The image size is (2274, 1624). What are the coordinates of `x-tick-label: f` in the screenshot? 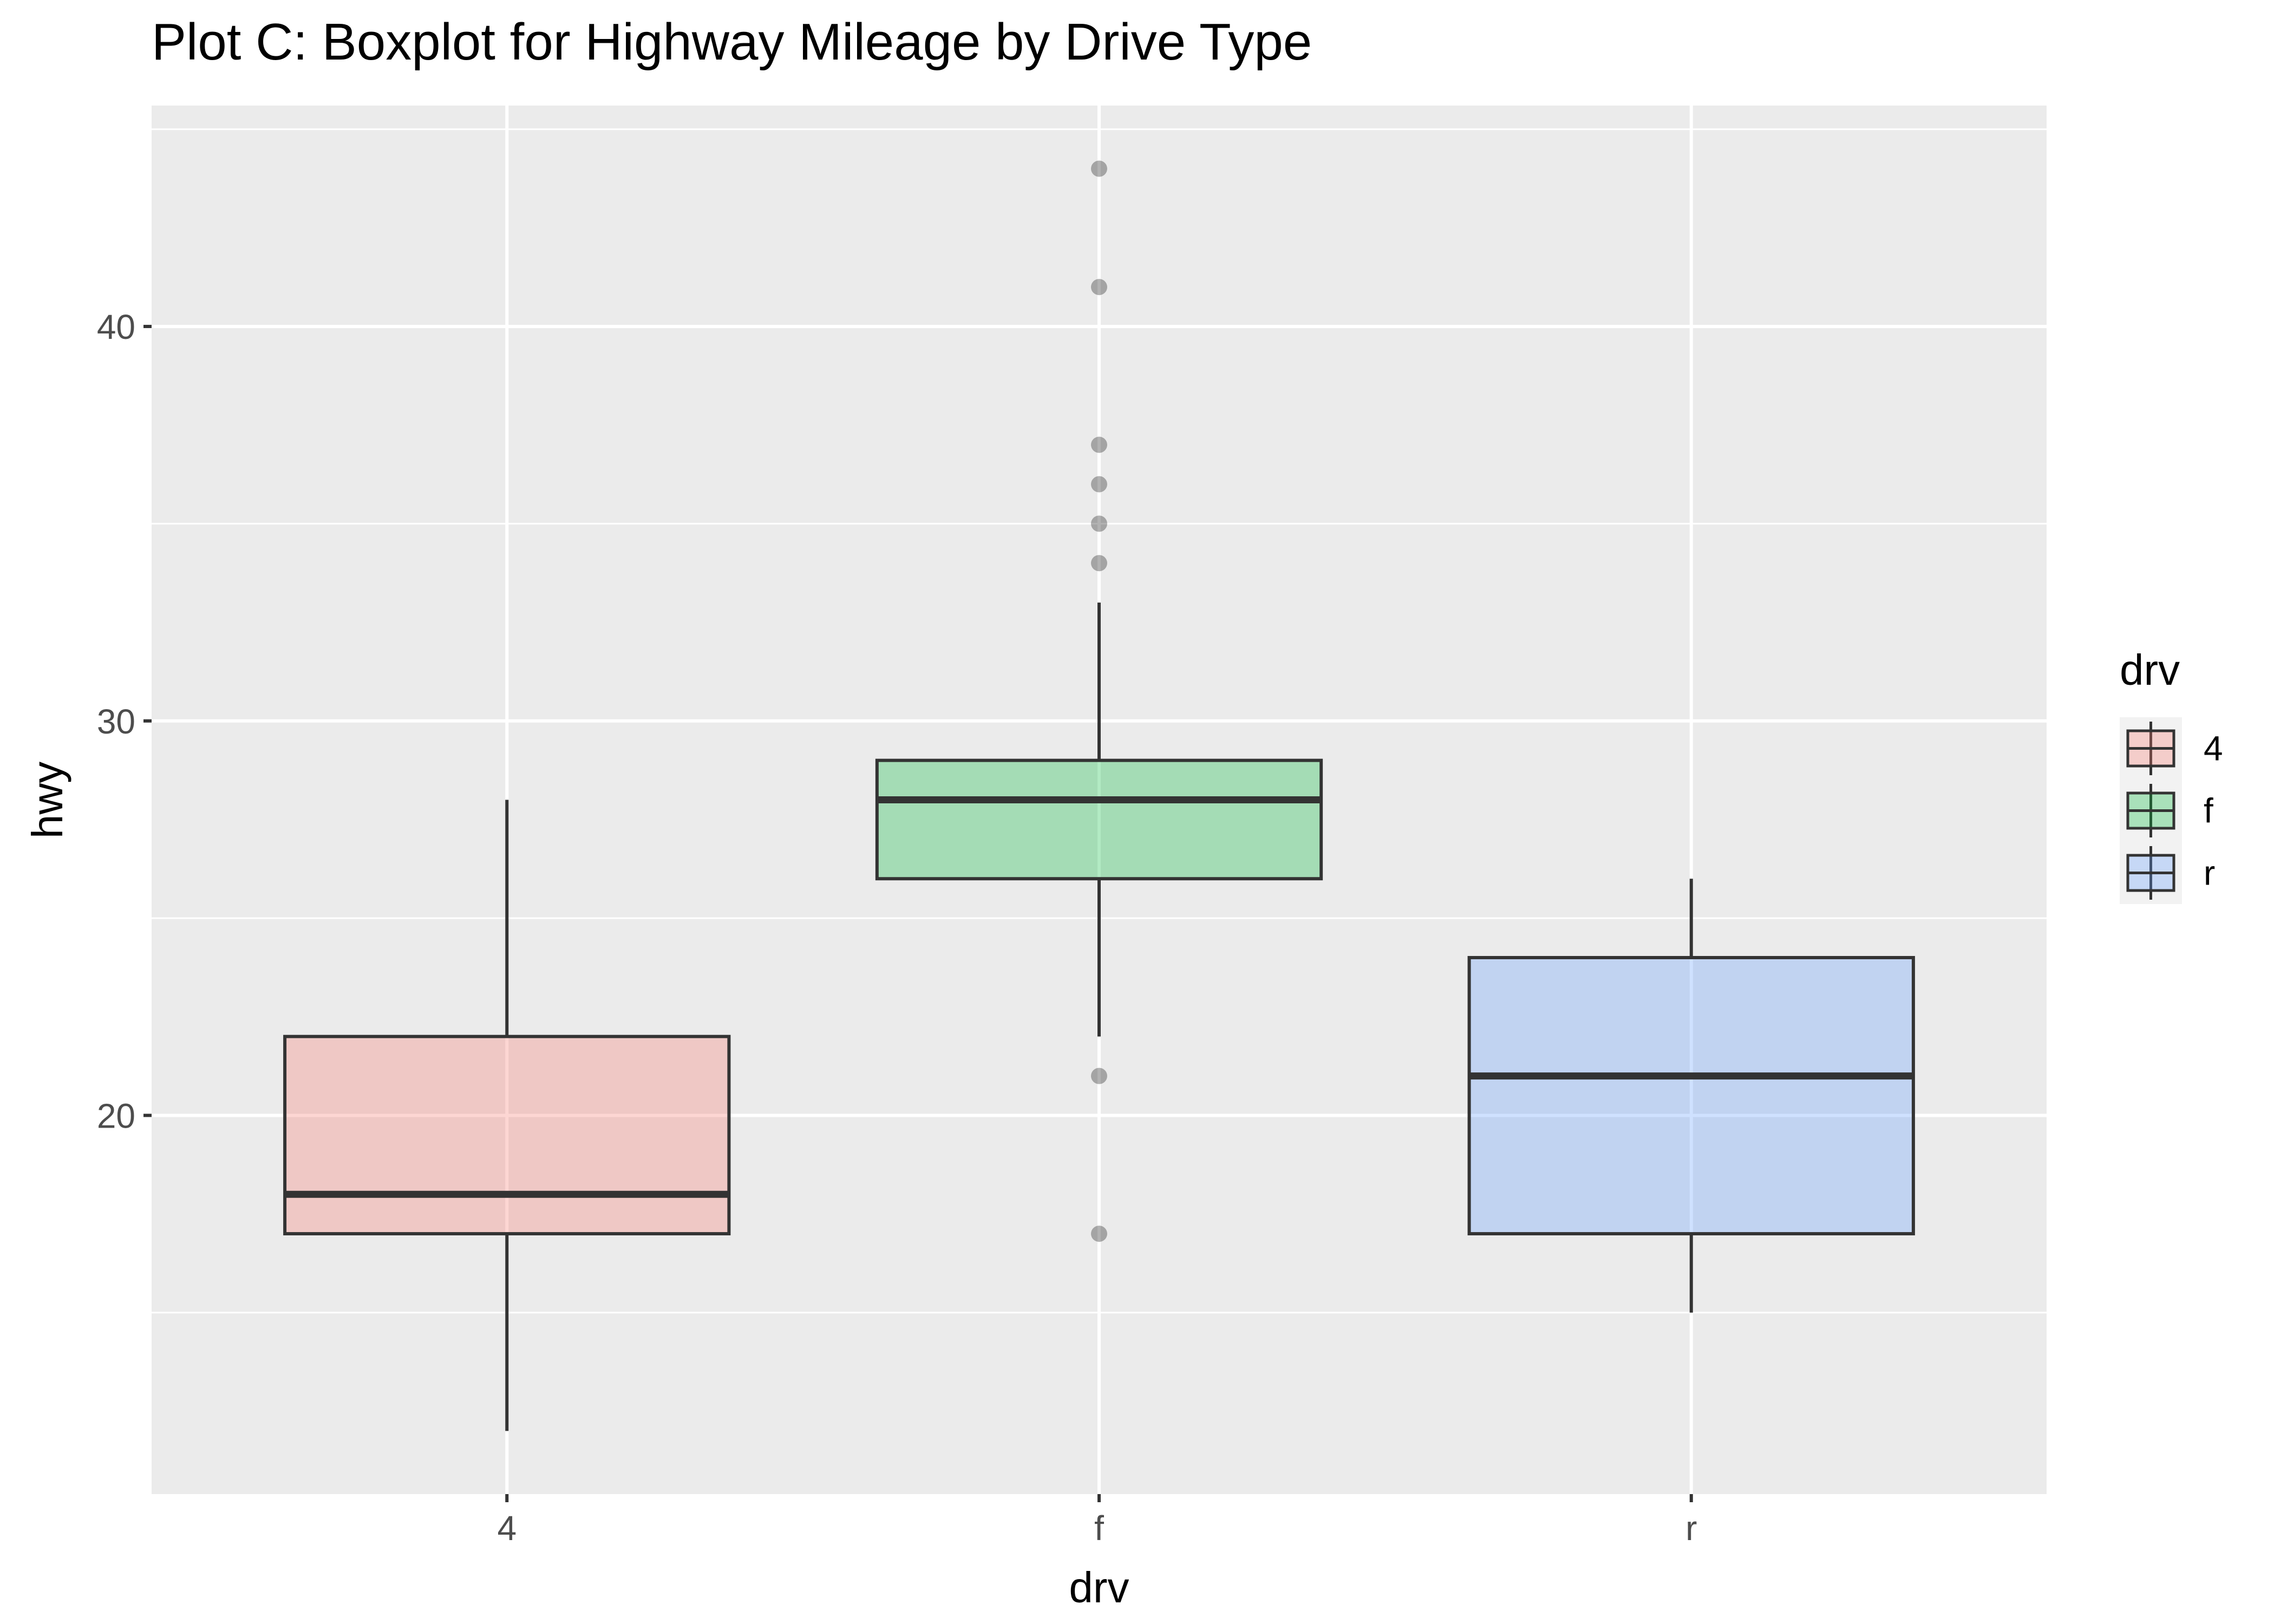 It's located at (1099, 1528).